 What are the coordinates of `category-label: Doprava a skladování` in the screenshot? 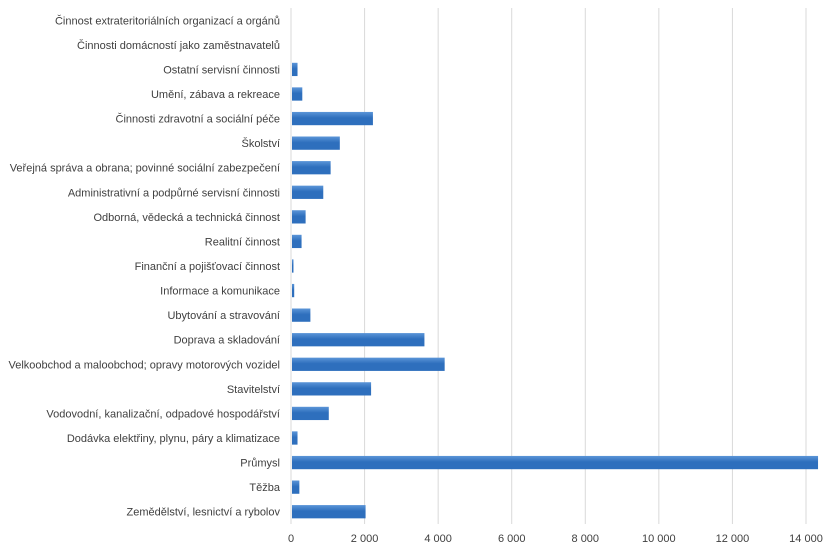 It's located at (227, 341).